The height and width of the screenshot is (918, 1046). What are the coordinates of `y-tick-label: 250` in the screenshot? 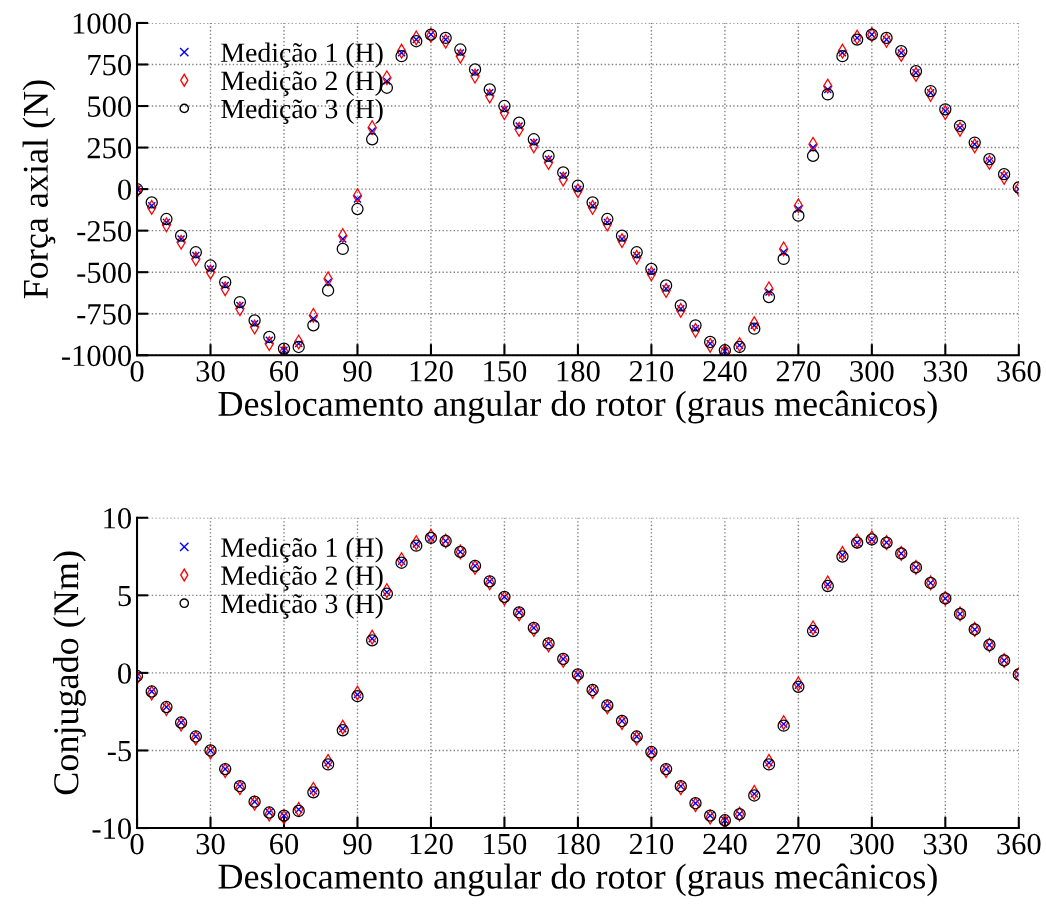 It's located at (109, 148).